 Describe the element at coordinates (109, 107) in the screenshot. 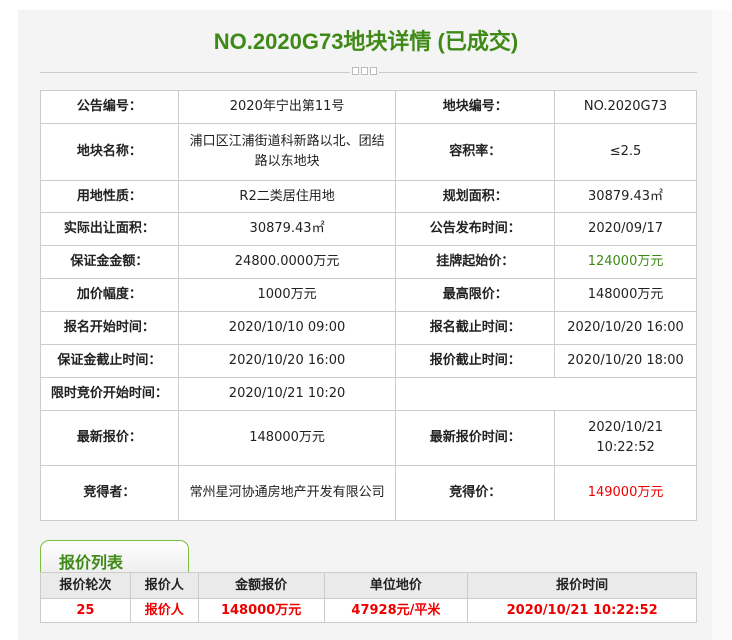

I see `detail-label: 公告编号：` at that location.